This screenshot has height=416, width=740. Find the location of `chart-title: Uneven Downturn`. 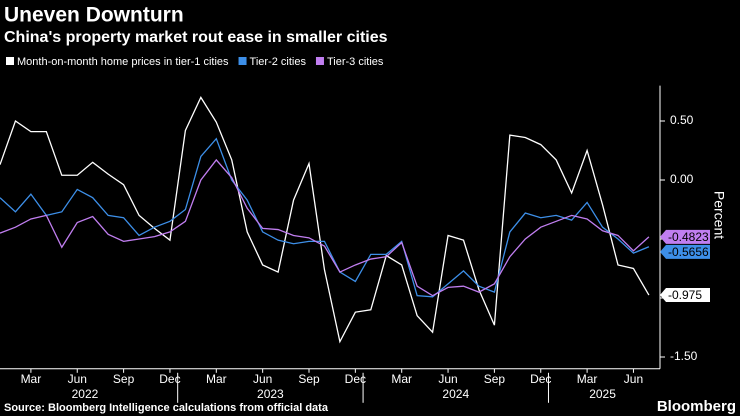

chart-title: Uneven Downturn is located at coordinates (94, 15).